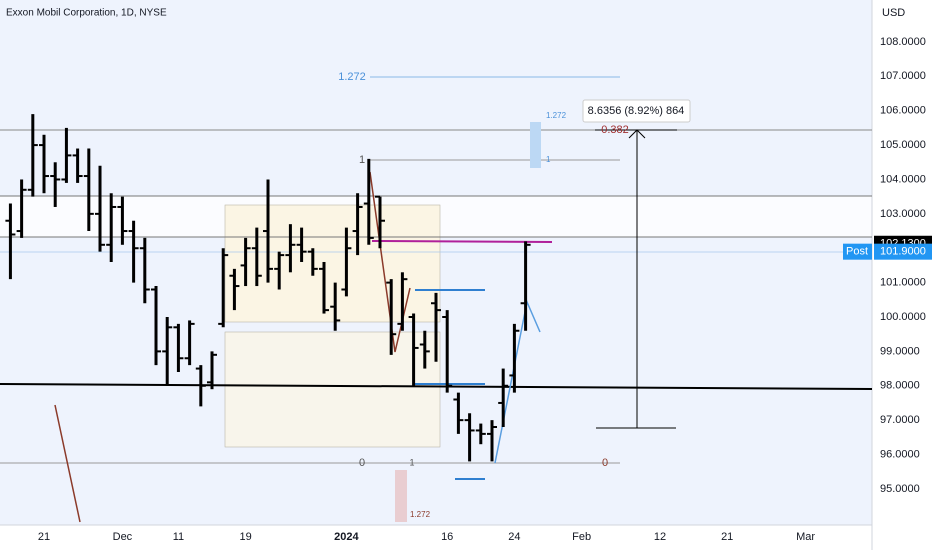  What do you see at coordinates (903, 76) in the screenshot?
I see `y-tick-label: 107.0000` at bounding box center [903, 76].